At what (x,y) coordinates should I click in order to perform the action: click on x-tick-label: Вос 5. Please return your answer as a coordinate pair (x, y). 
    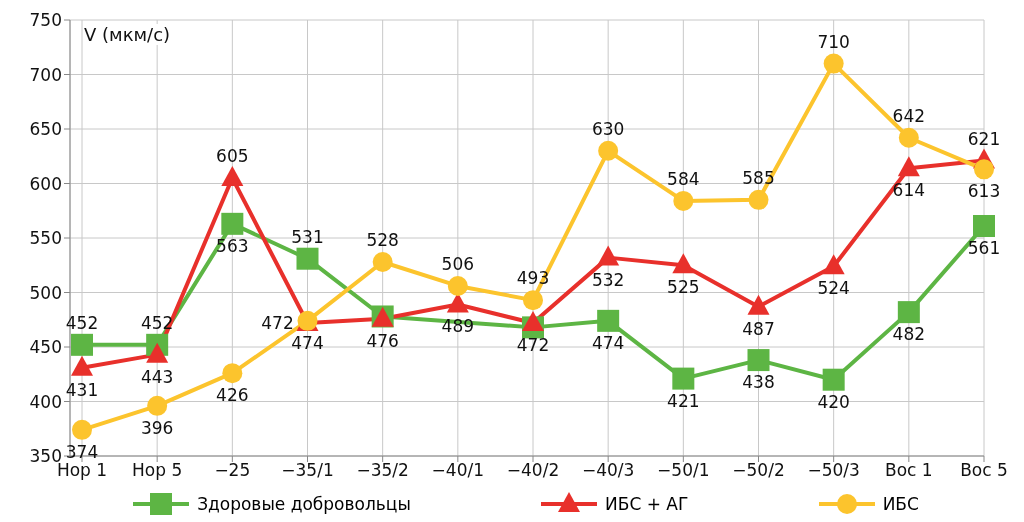
    Looking at the image, I should click on (984, 470).